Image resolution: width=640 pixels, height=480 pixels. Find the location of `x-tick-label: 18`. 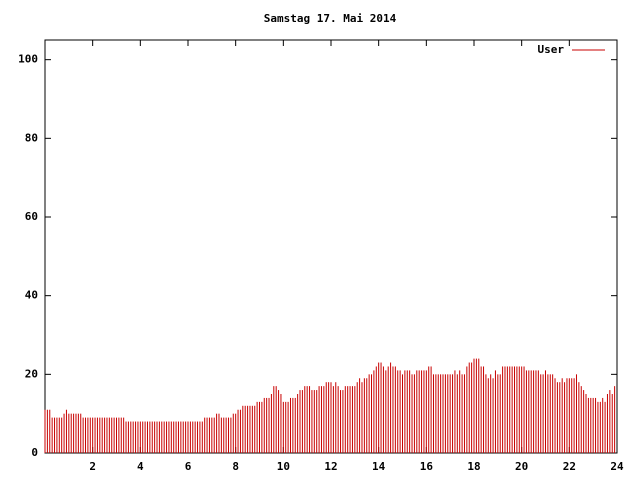

x-tick-label: 18 is located at coordinates (473, 466).